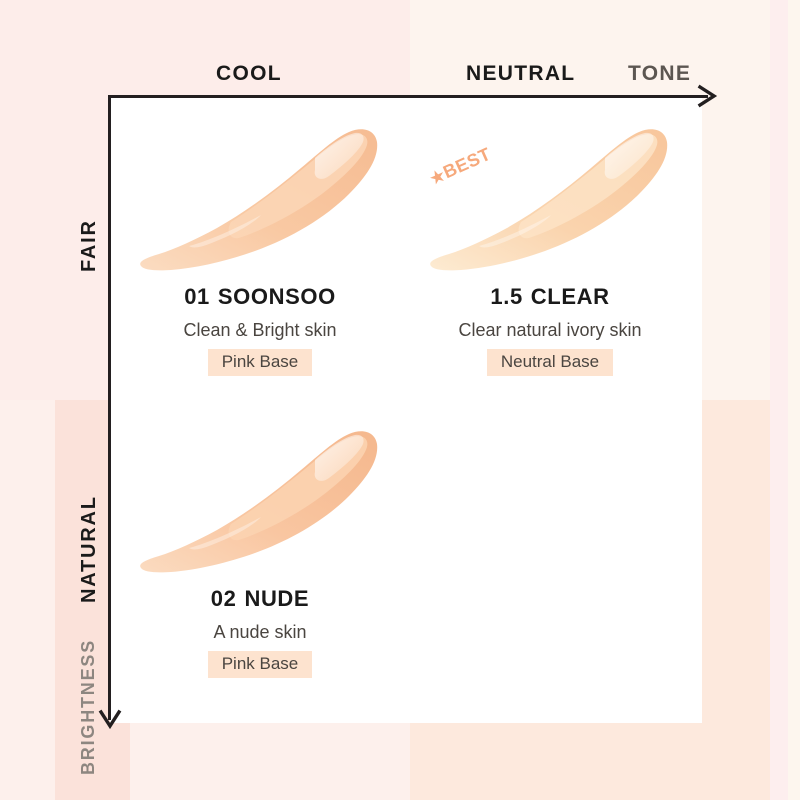  I want to click on product-name-clear: 1.5 CLEAR, so click(550, 297).